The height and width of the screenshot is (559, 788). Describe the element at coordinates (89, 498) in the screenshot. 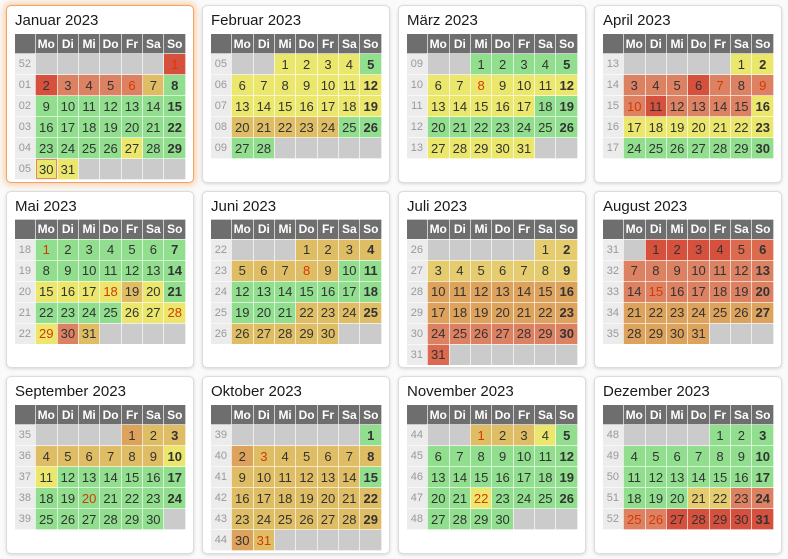

I see `day-cell-holiday: 20` at that location.